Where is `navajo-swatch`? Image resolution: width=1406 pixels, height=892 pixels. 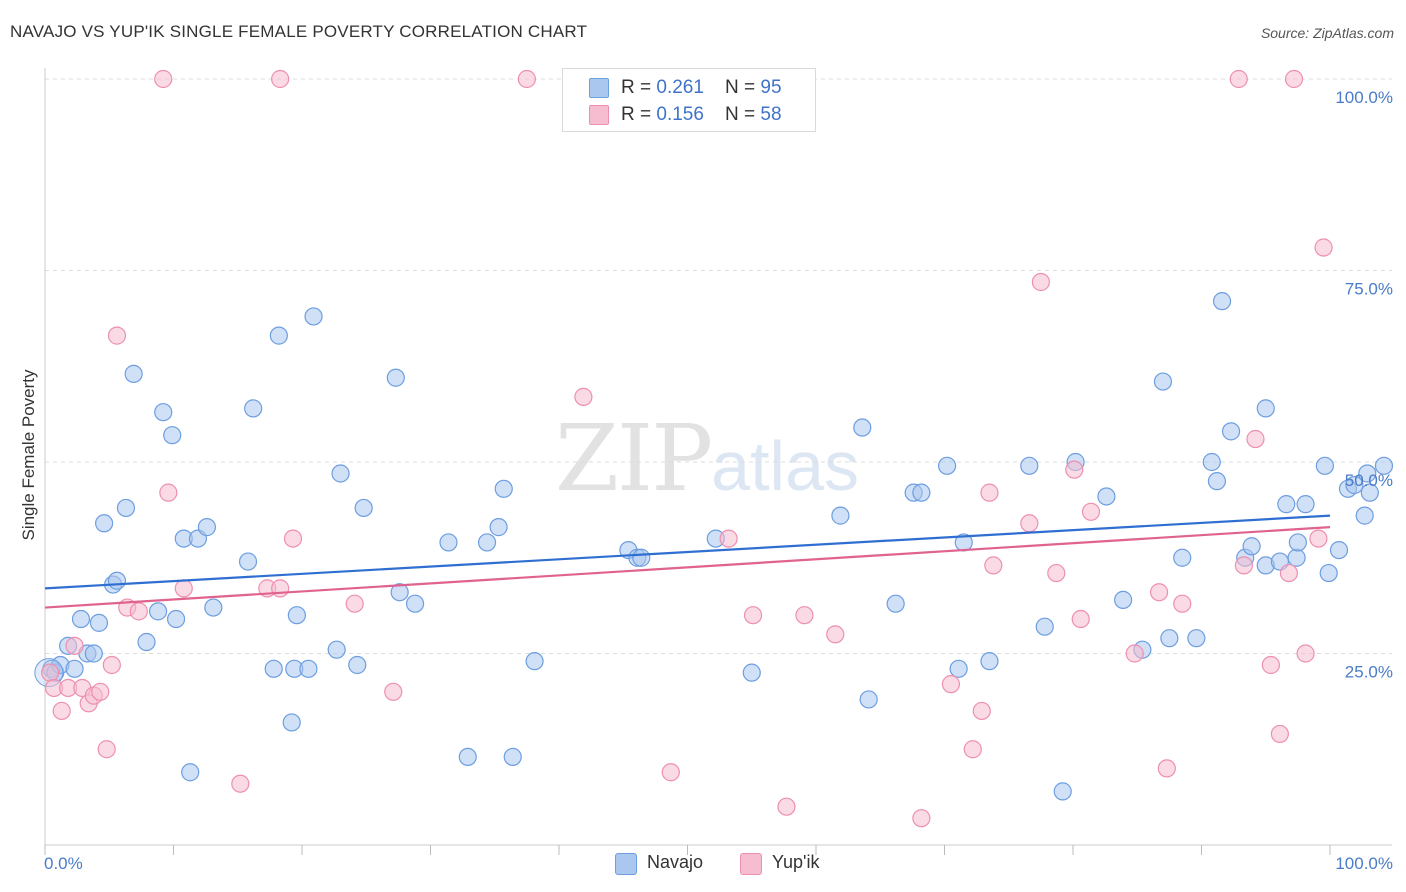 navajo-swatch is located at coordinates (599, 88).